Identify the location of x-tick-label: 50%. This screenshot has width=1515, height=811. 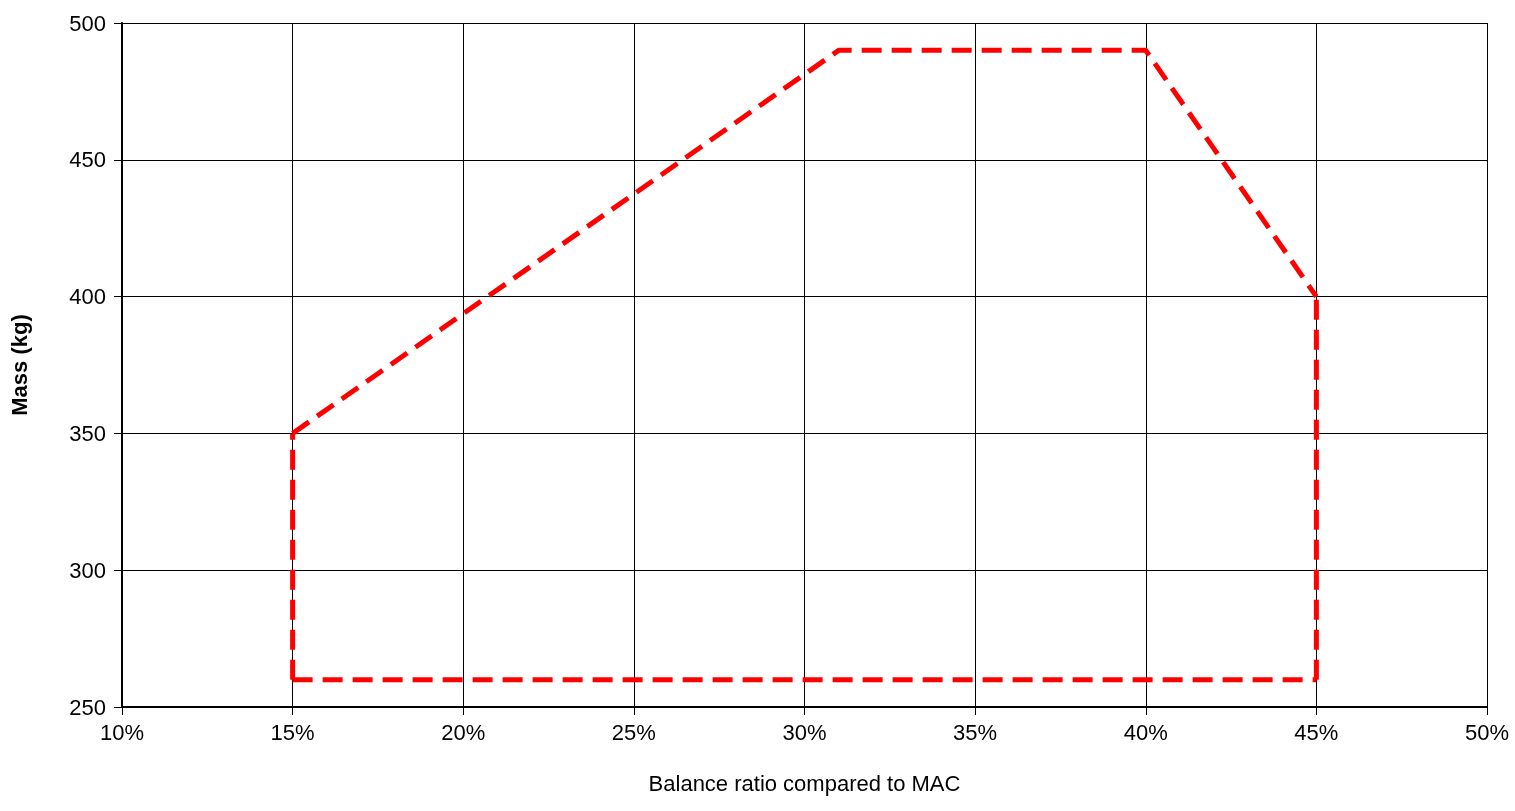
(1487, 732).